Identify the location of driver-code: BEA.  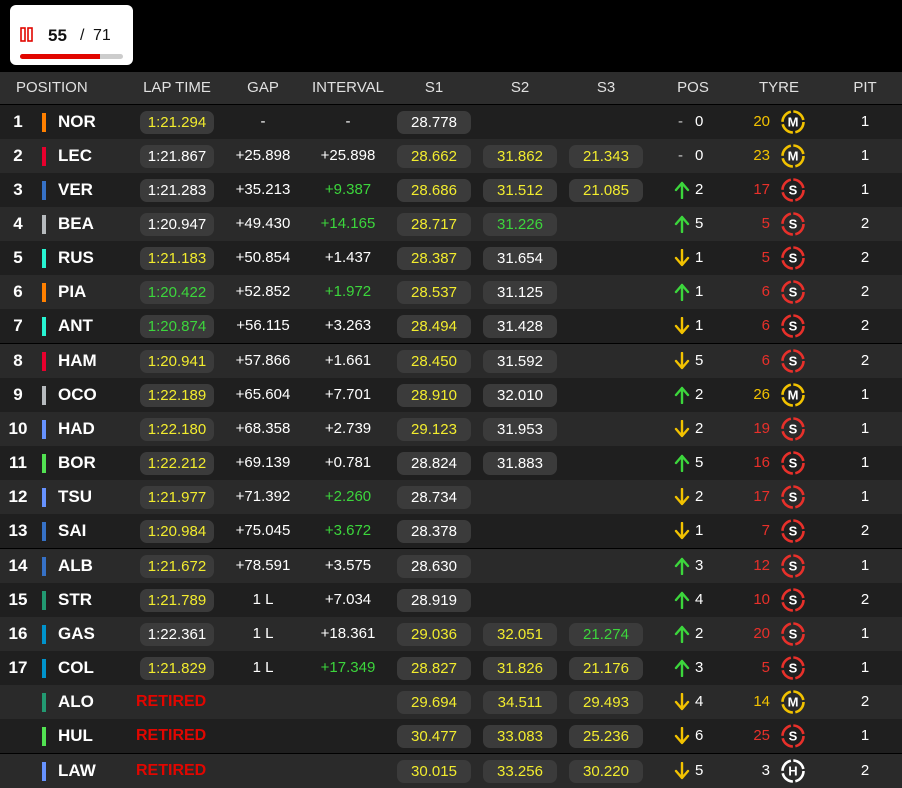
(76, 223).